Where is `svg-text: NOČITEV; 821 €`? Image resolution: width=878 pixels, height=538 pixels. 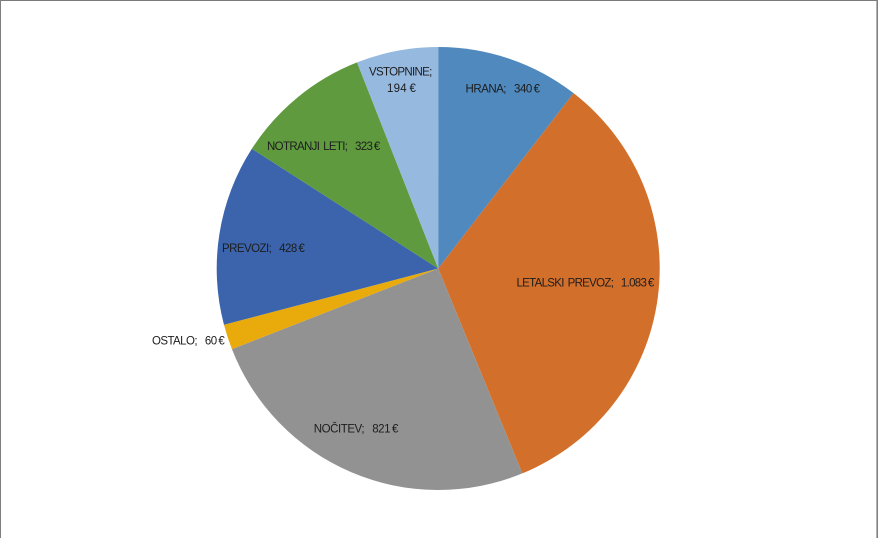 svg-text: NOČITEV; 821 € is located at coordinates (356, 428).